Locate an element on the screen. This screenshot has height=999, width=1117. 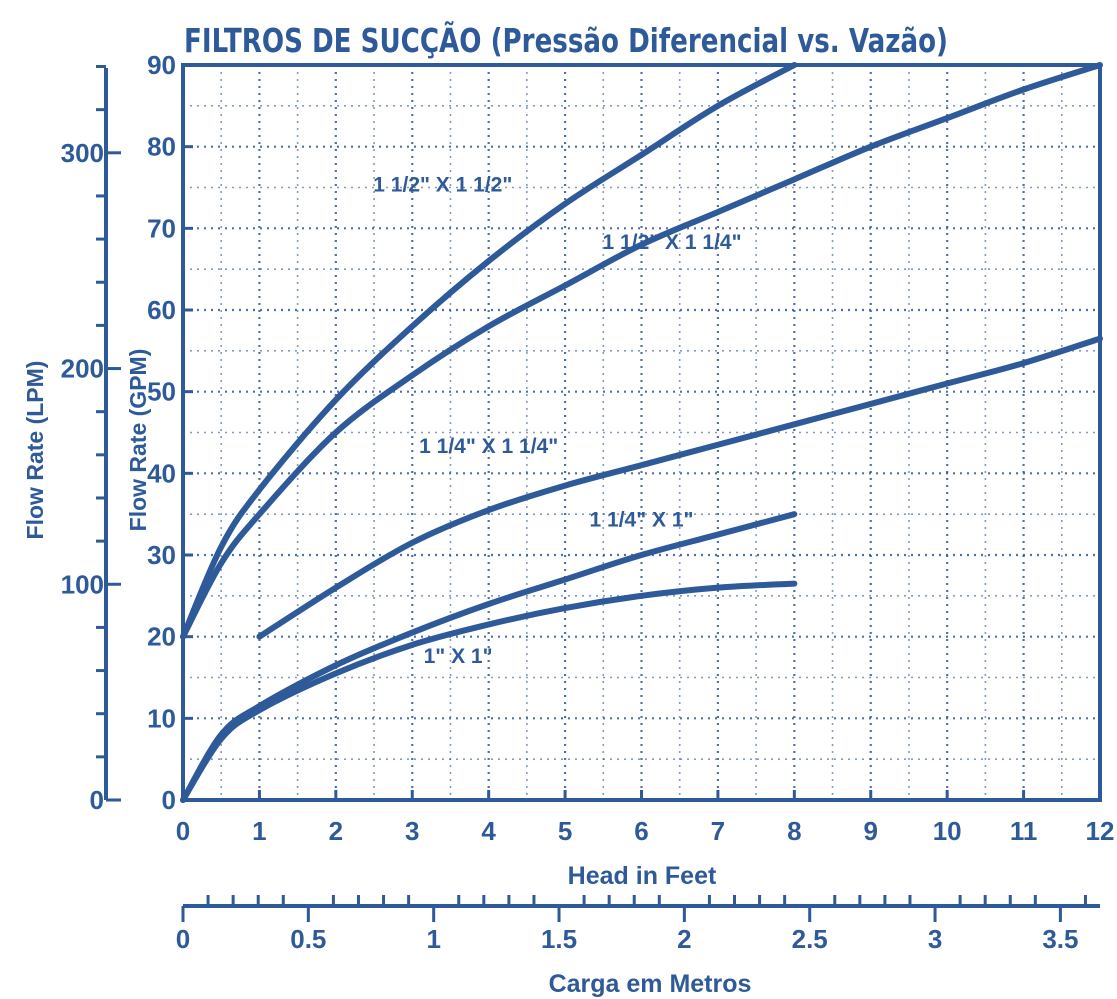
series-label-3: 1 1/4" X 1 1/4" is located at coordinates (488, 446).